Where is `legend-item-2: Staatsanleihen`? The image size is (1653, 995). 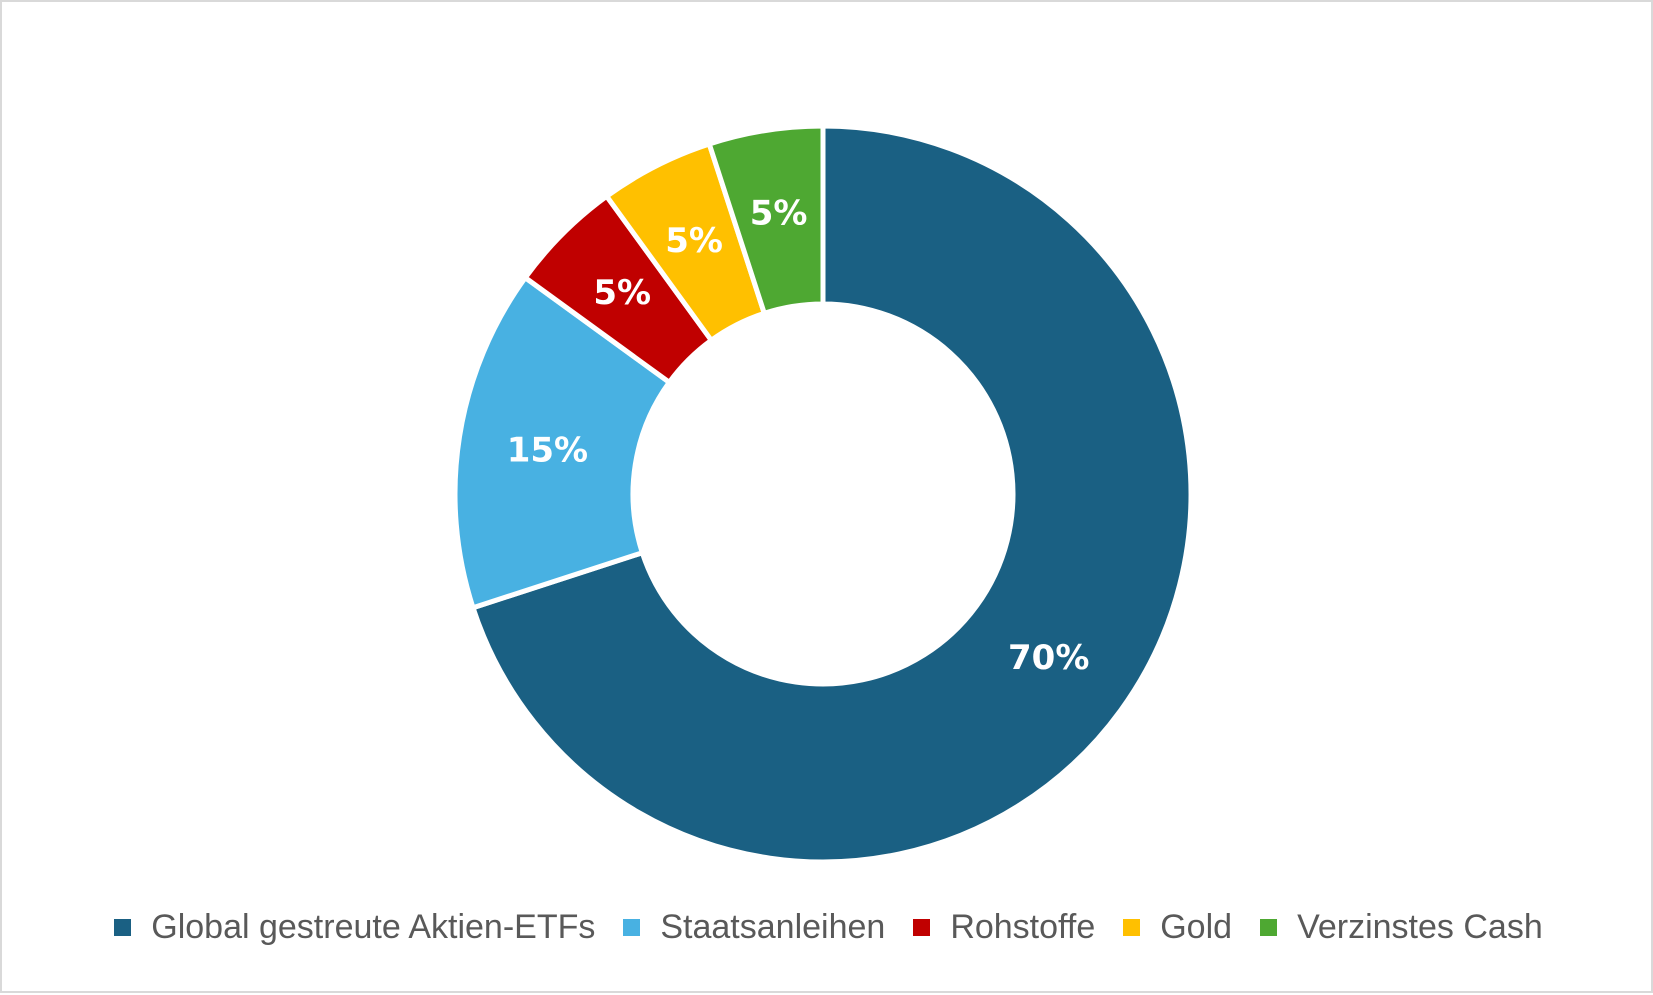 legend-item-2: Staatsanleihen is located at coordinates (754, 927).